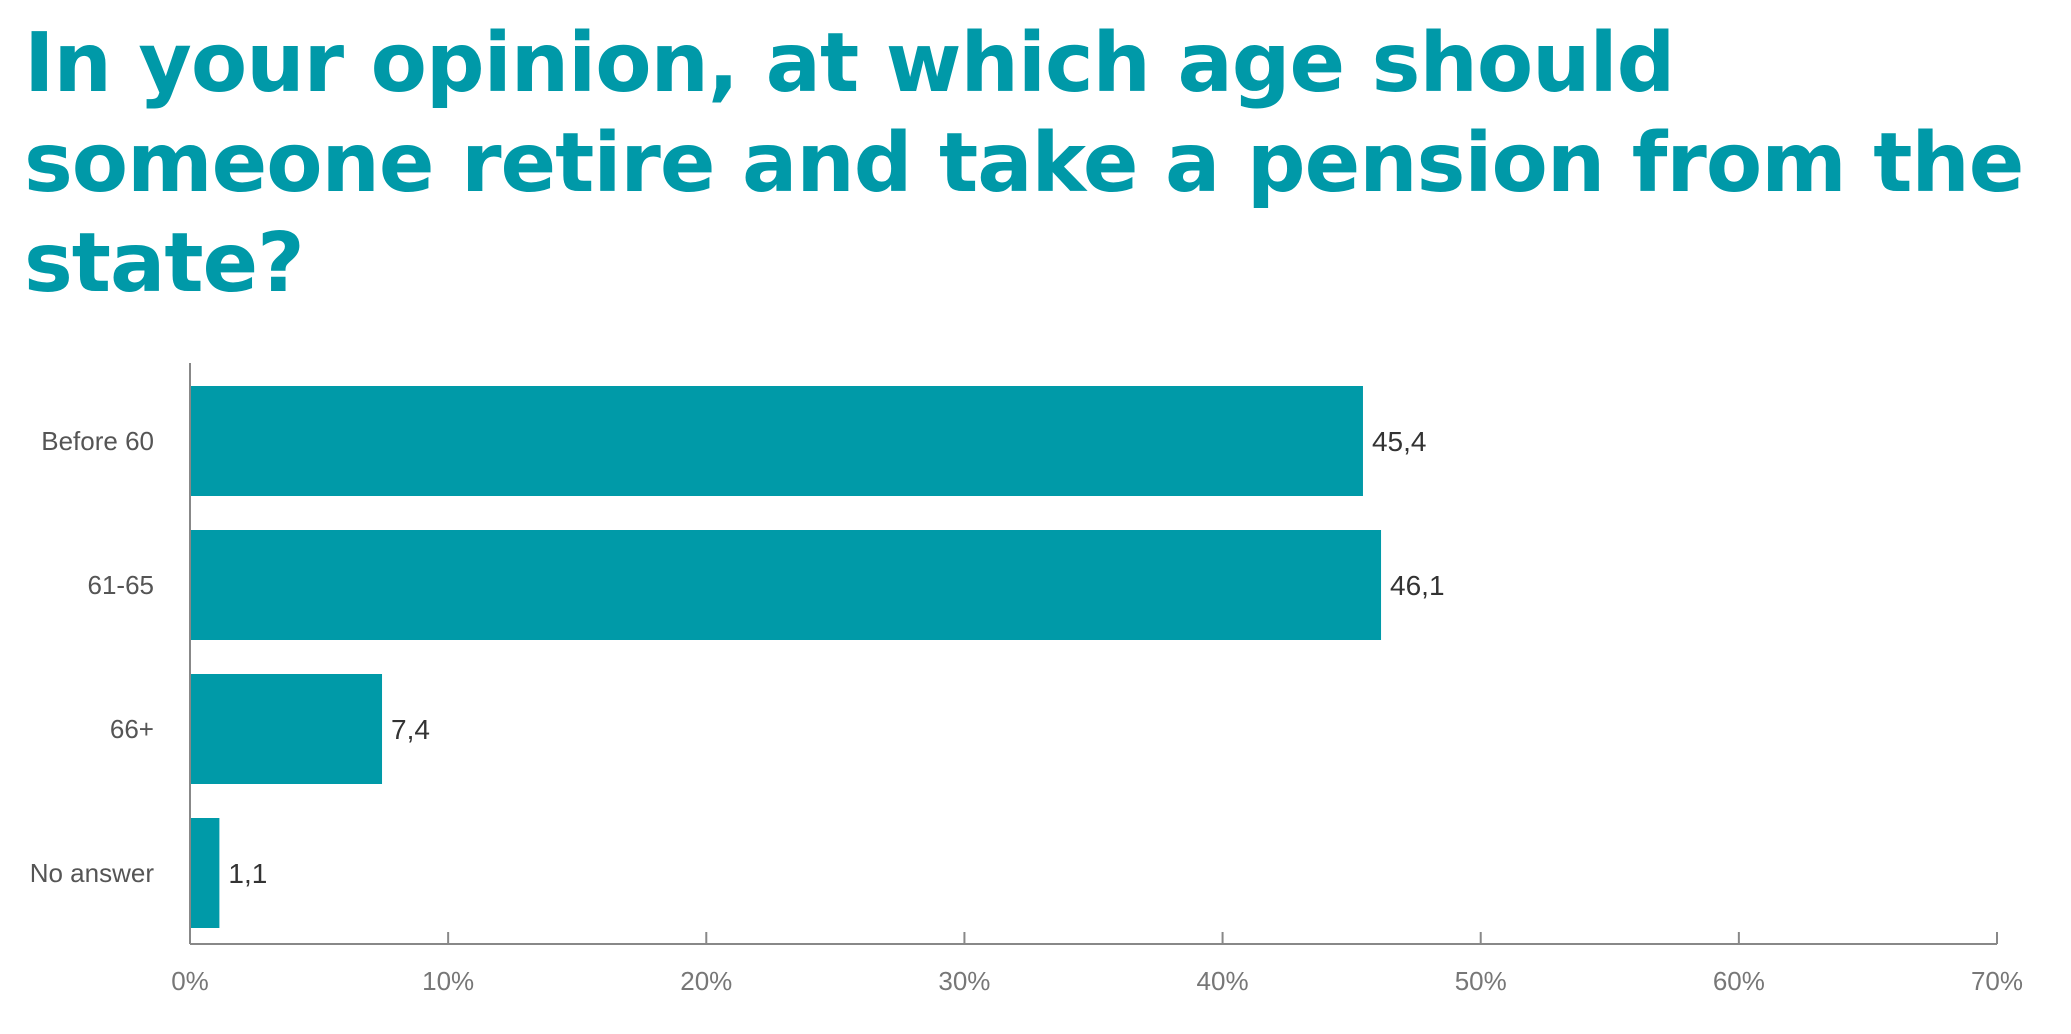 The height and width of the screenshot is (1034, 2071). What do you see at coordinates (706, 981) in the screenshot?
I see `x-tick-label-2: 20%` at bounding box center [706, 981].